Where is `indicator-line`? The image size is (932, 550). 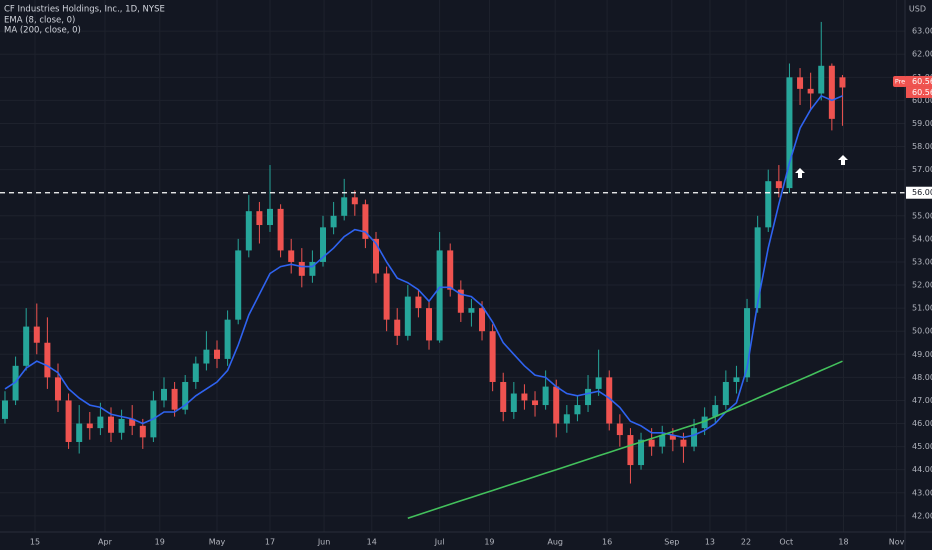 indicator-line is located at coordinates (625, 439).